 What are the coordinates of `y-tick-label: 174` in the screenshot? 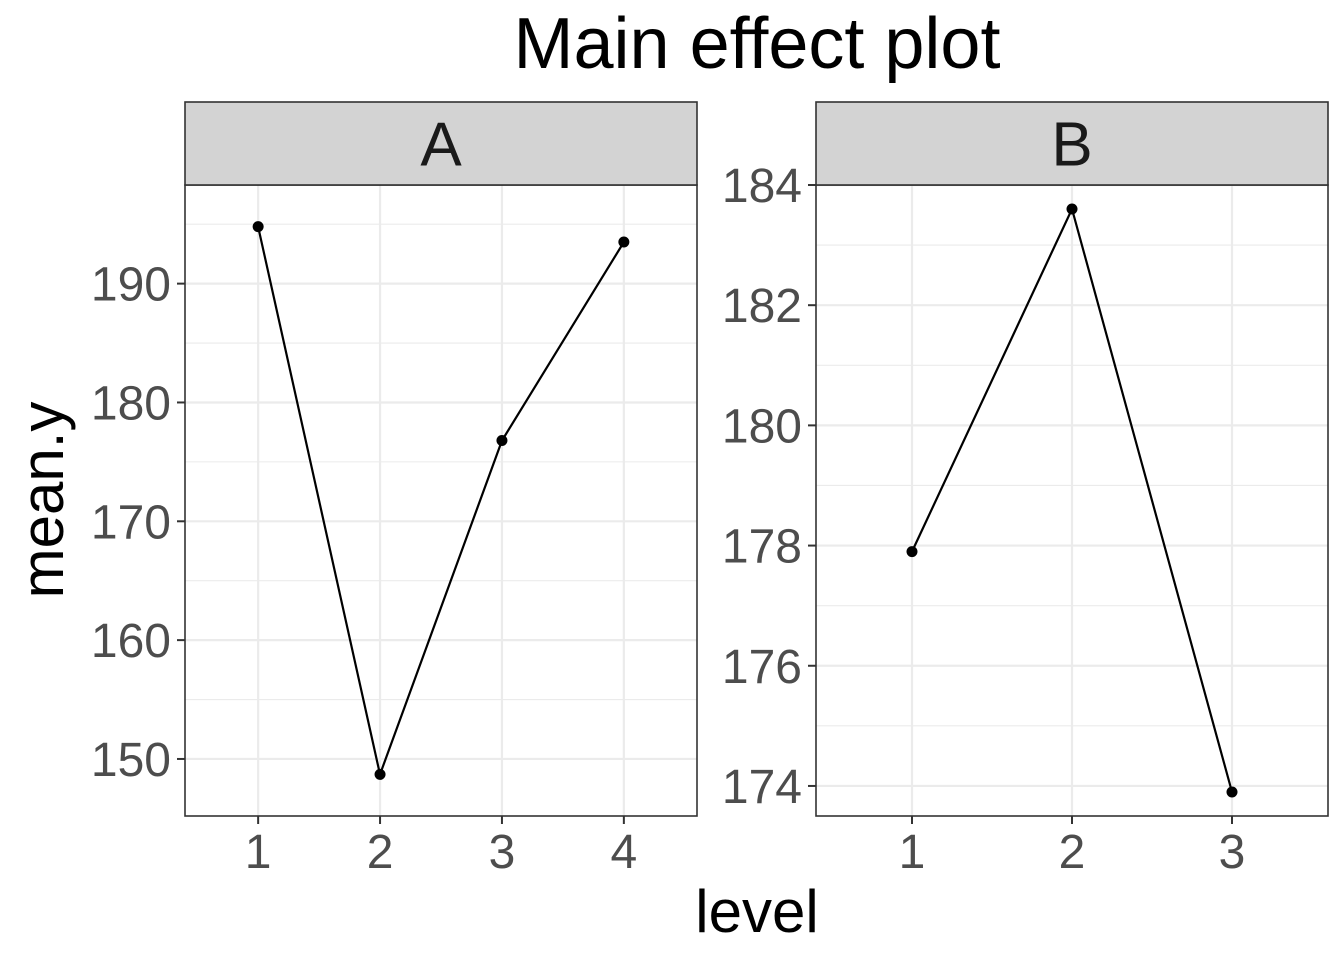 It's located at (762, 787).